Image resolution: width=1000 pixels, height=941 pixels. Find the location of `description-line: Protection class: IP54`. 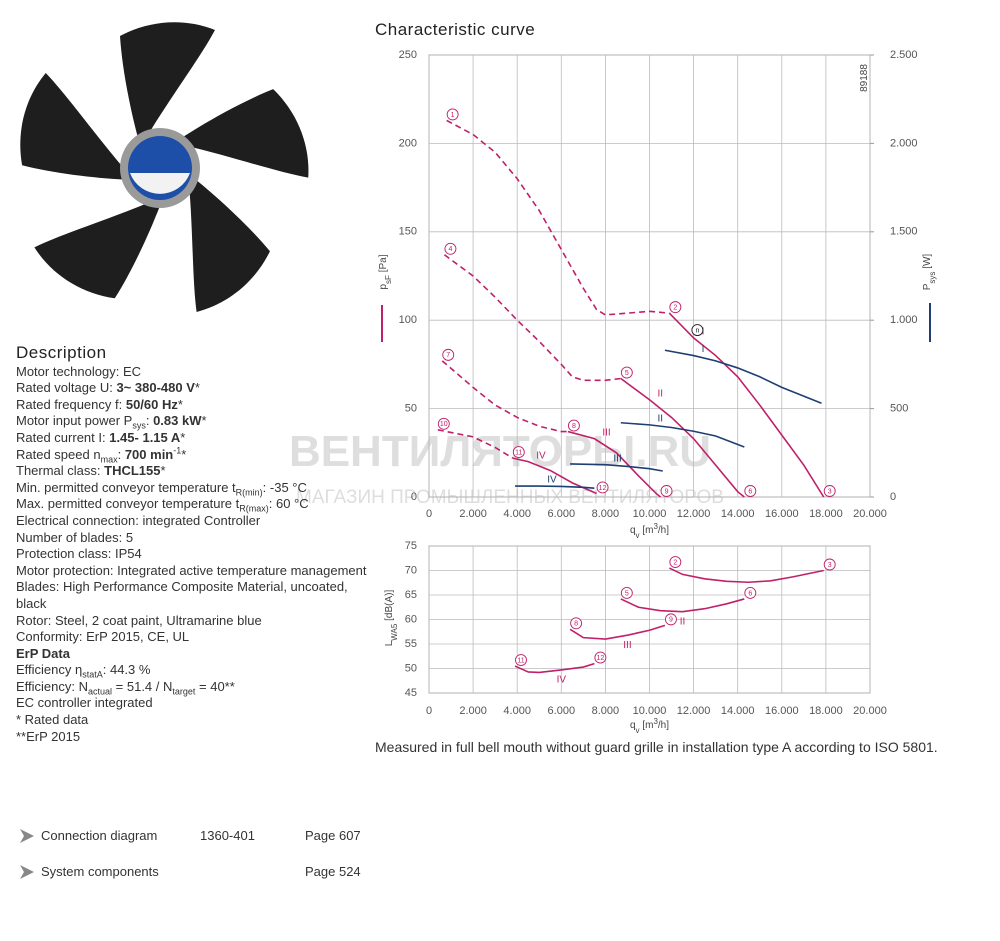

description-line: Protection class: IP54 is located at coordinates (194, 554).